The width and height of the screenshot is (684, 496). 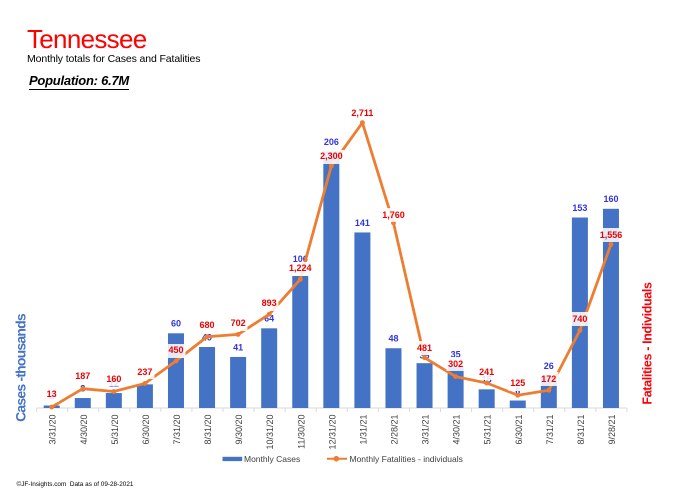 What do you see at coordinates (177, 430) in the screenshot?
I see `svg-text: 7/31/20` at bounding box center [177, 430].